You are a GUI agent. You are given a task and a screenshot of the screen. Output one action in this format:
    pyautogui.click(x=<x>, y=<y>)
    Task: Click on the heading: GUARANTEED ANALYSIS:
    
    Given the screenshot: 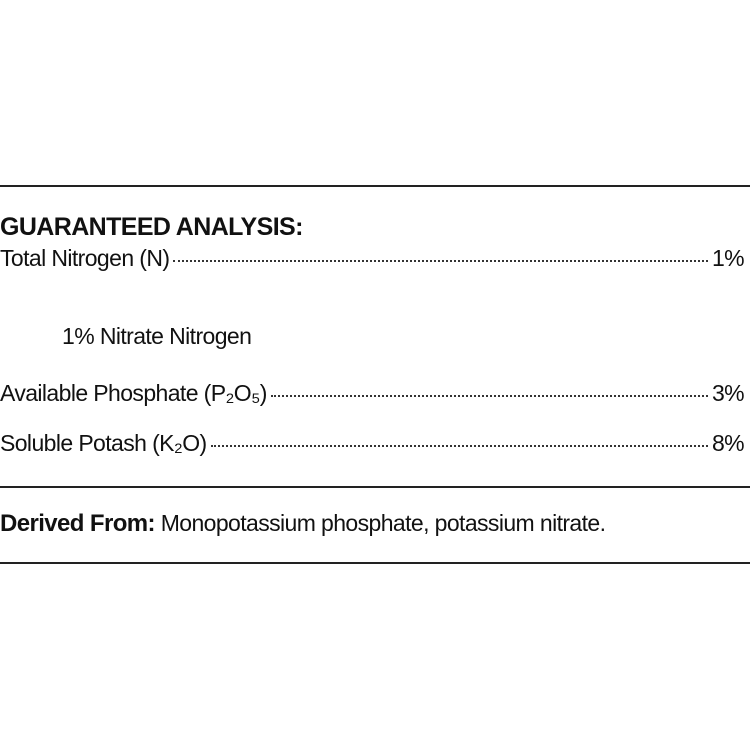 What is the action you would take?
    pyautogui.click(x=151, y=227)
    